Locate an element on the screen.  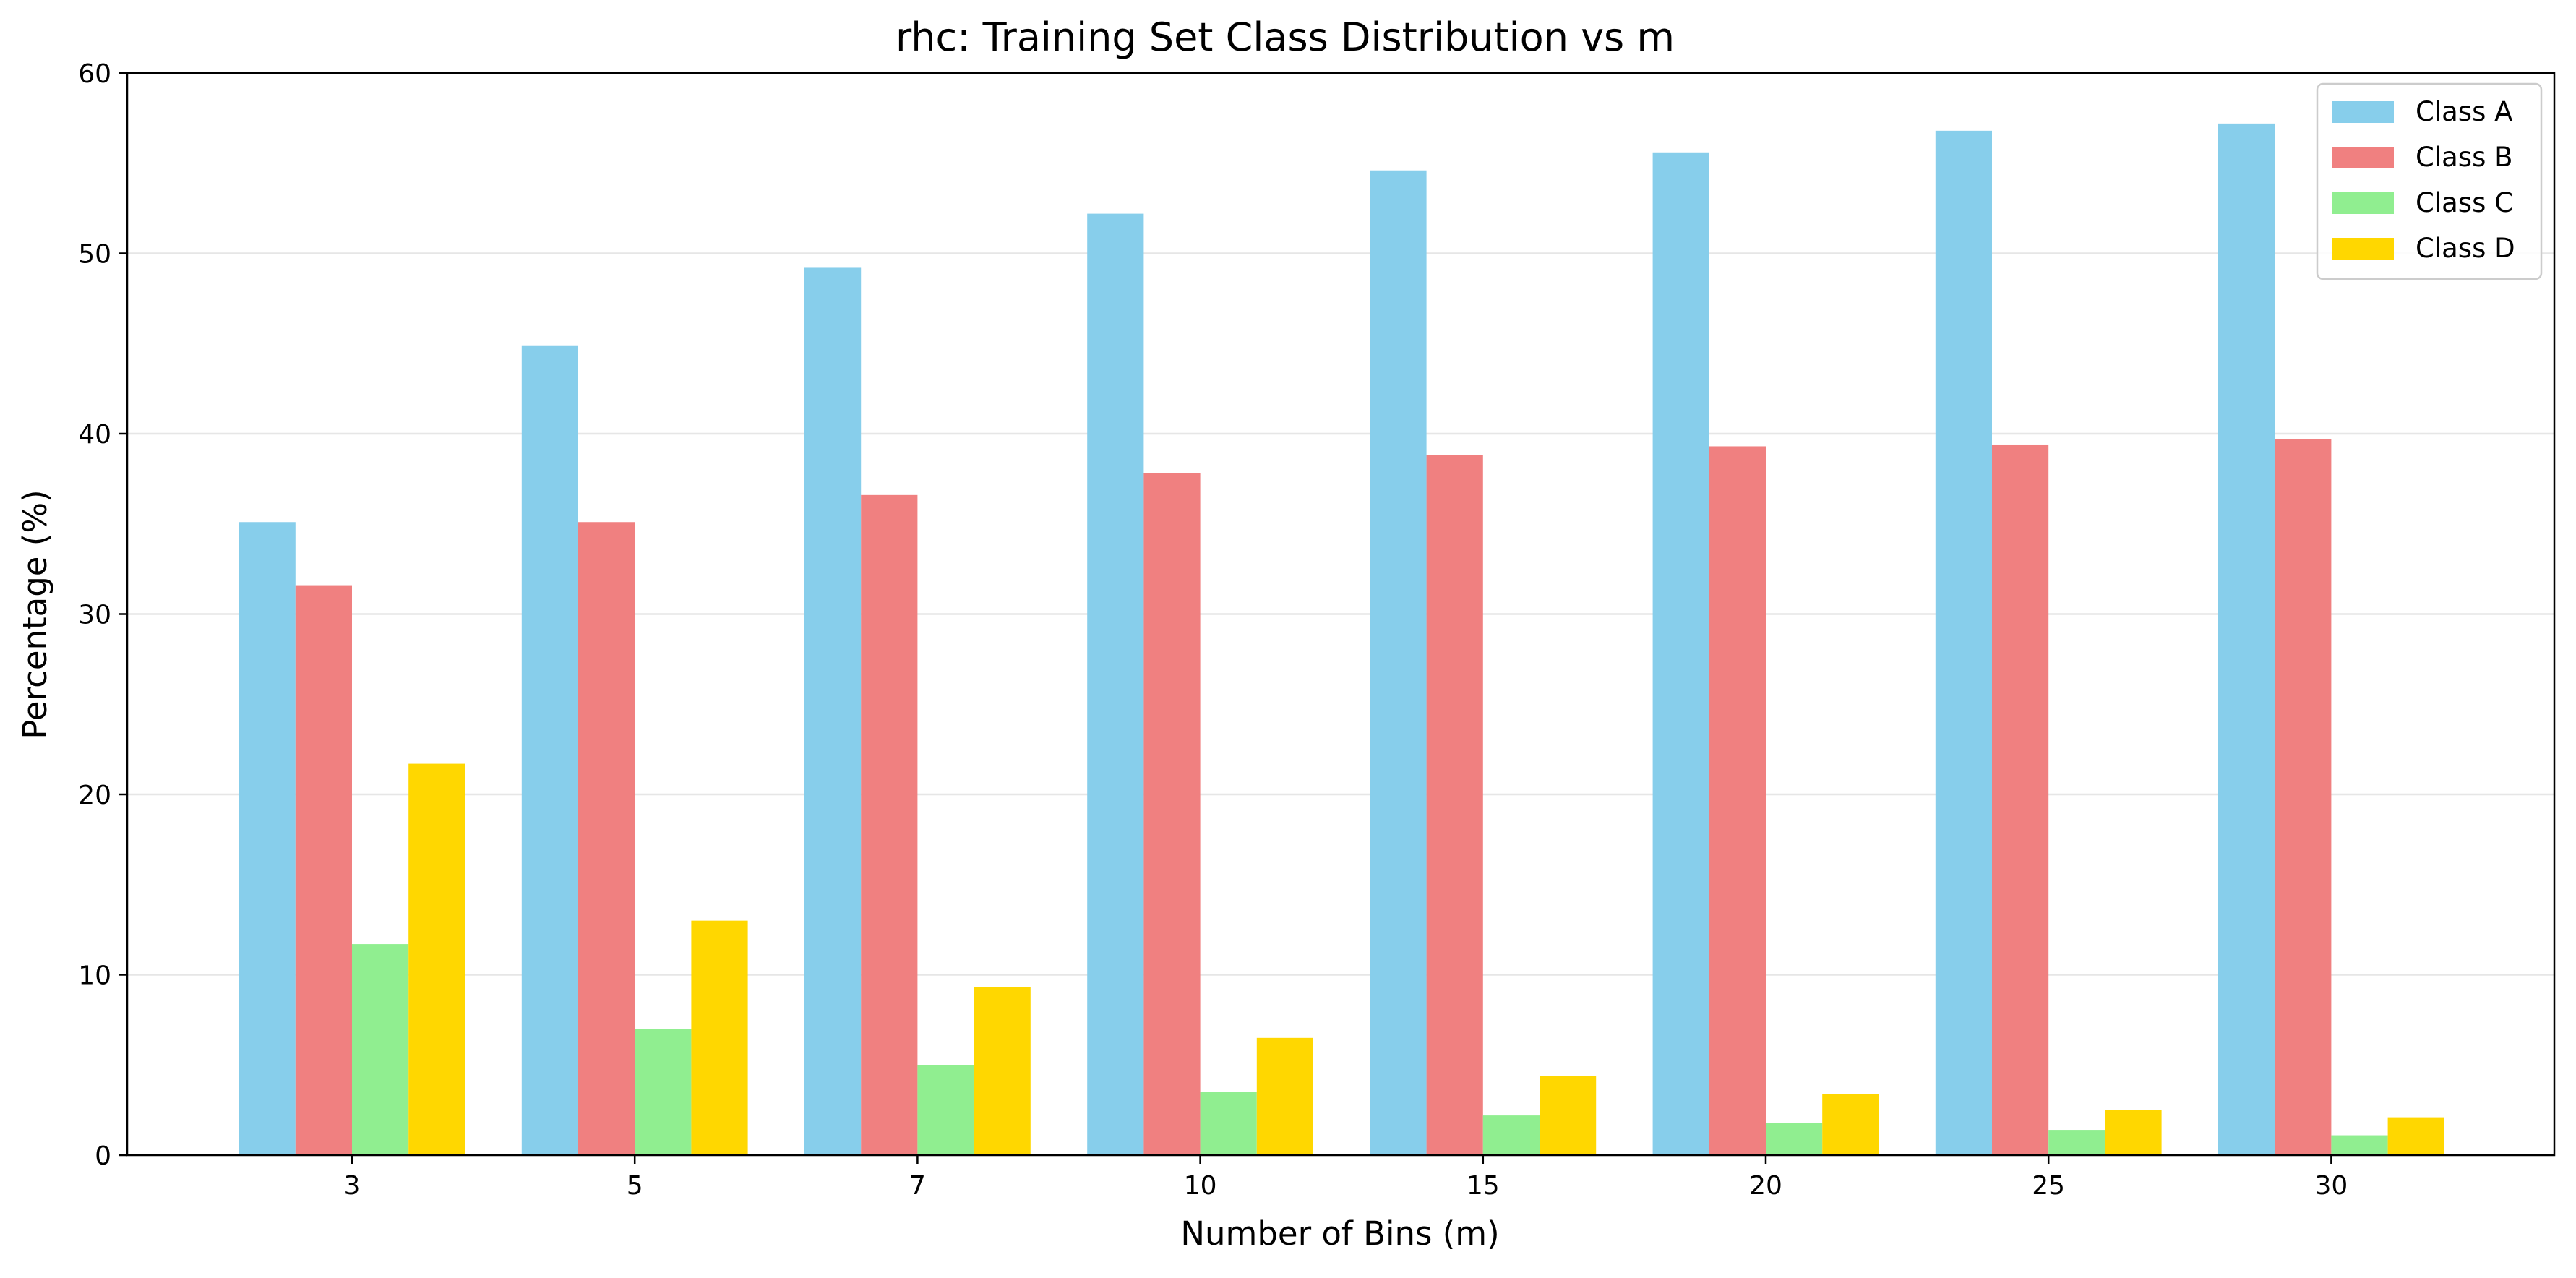
x-tick-label: 10 is located at coordinates (1201, 1186).